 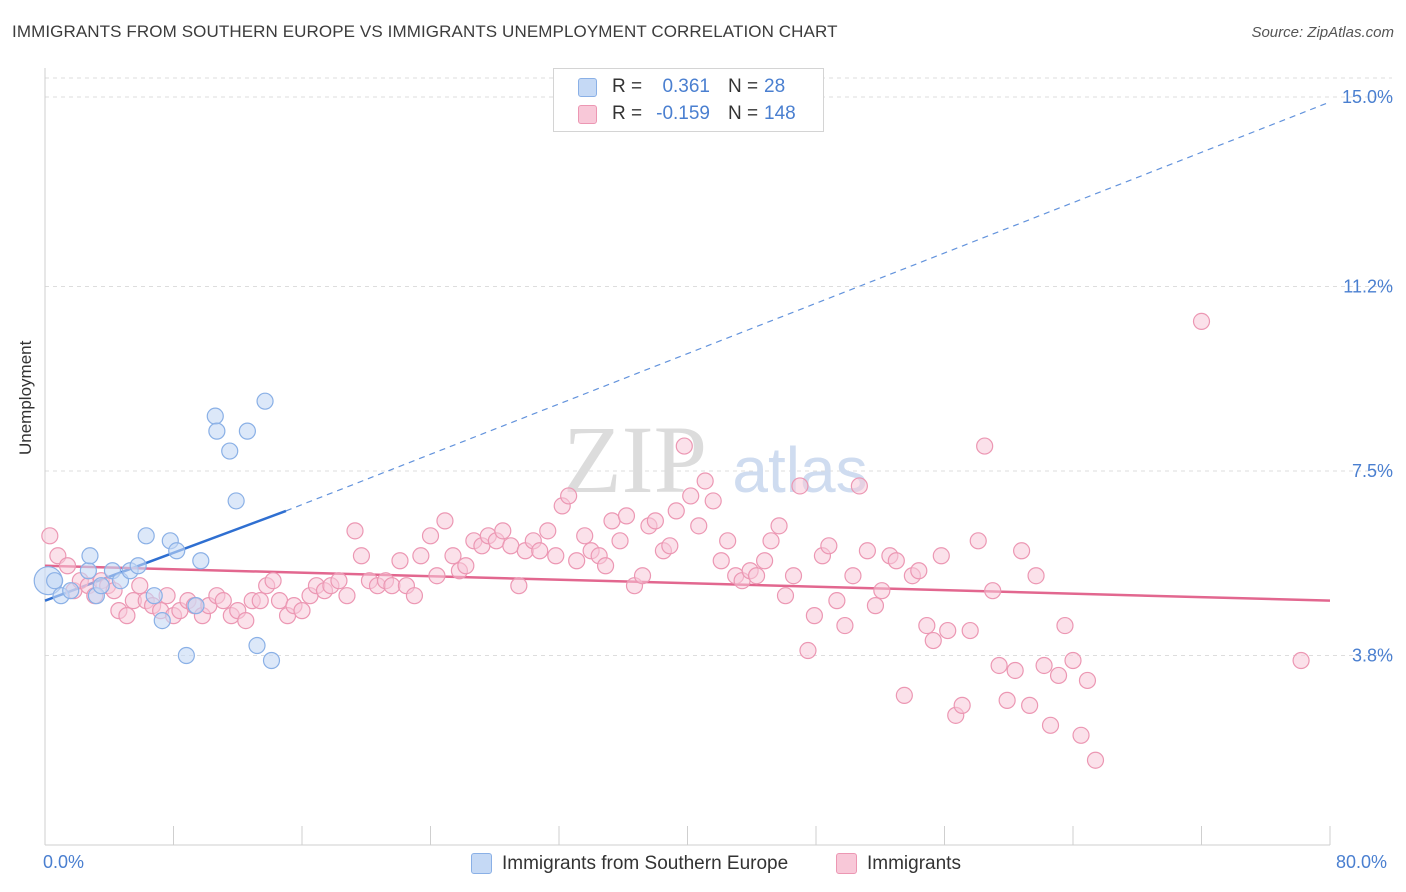 I want to click on y-axis-label: Unemployment, so click(x=25, y=397).